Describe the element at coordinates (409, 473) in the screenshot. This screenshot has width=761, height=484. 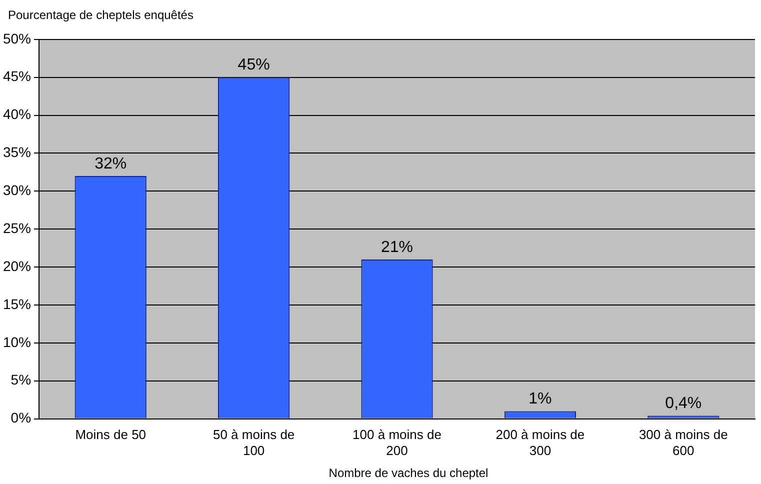
I see `x-axis-title: Nombre de vaches du cheptel` at that location.